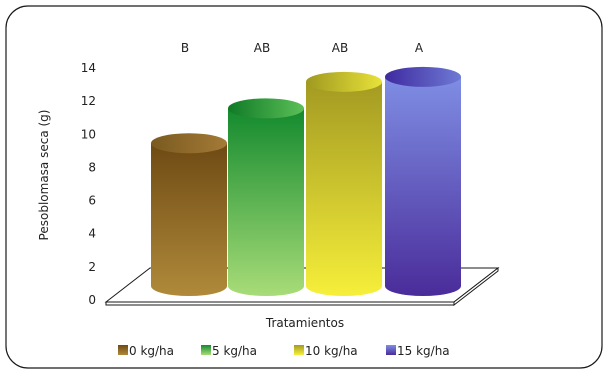 The image size is (609, 379). I want to click on legend: 0 kg/ha 5 kg/ha 10 kg/ha 15 kg/ha, so click(284, 351).